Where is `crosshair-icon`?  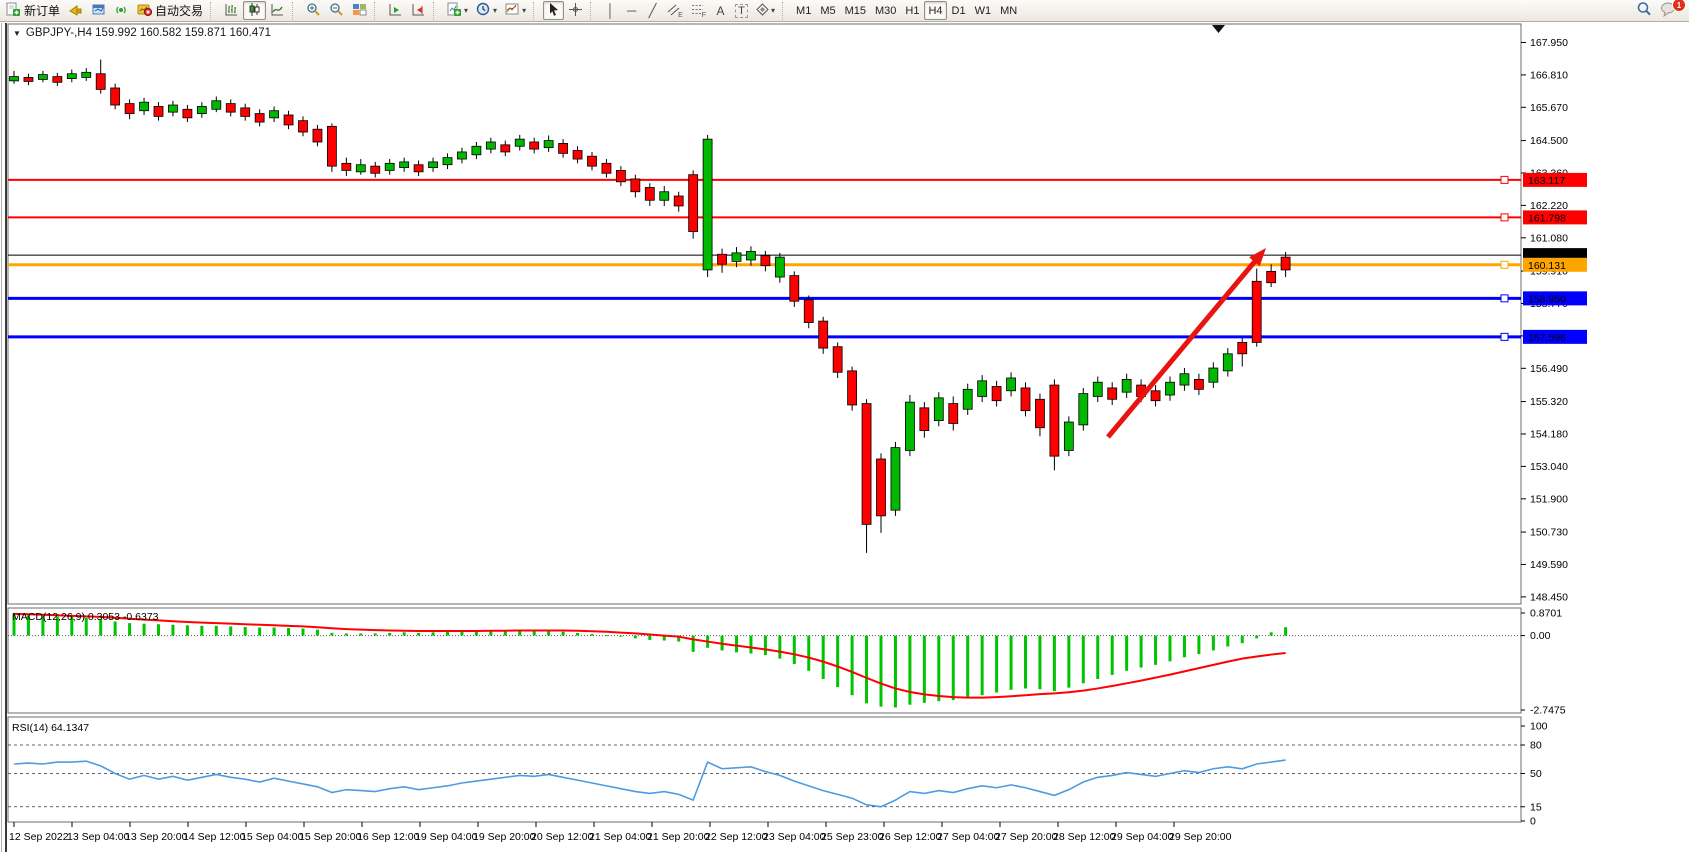
crosshair-icon is located at coordinates (575, 11).